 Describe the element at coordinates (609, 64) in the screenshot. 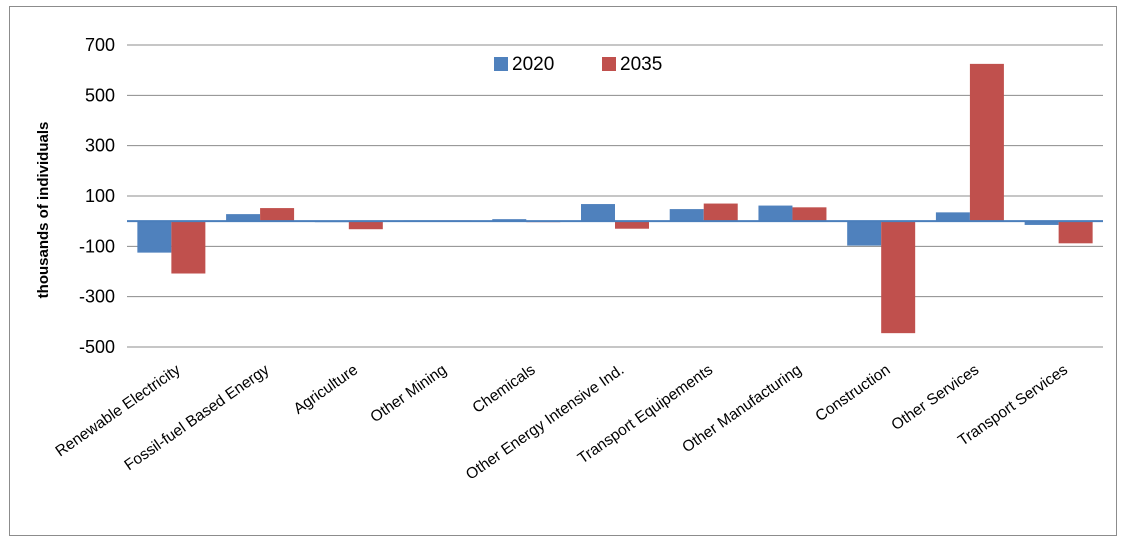

I see `legend-swatch-2035` at that location.